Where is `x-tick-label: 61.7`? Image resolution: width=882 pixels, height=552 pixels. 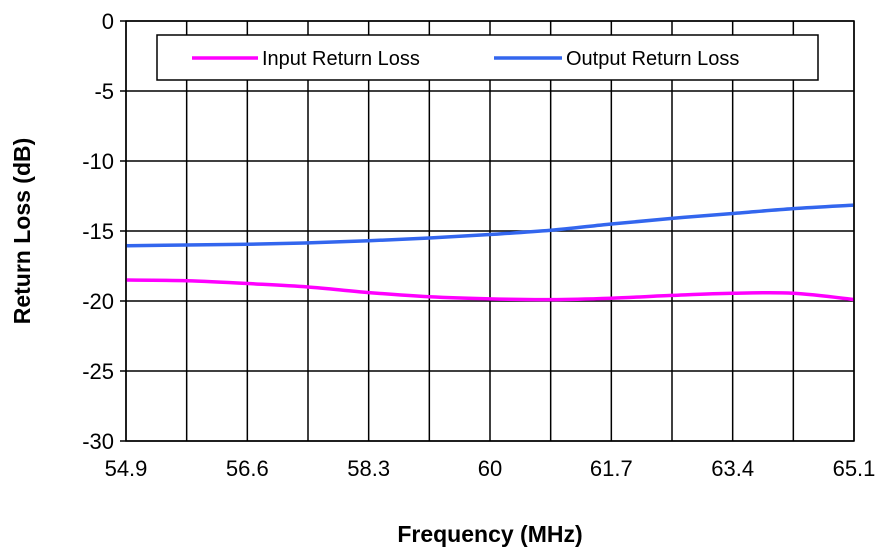 x-tick-label: 61.7 is located at coordinates (611, 468).